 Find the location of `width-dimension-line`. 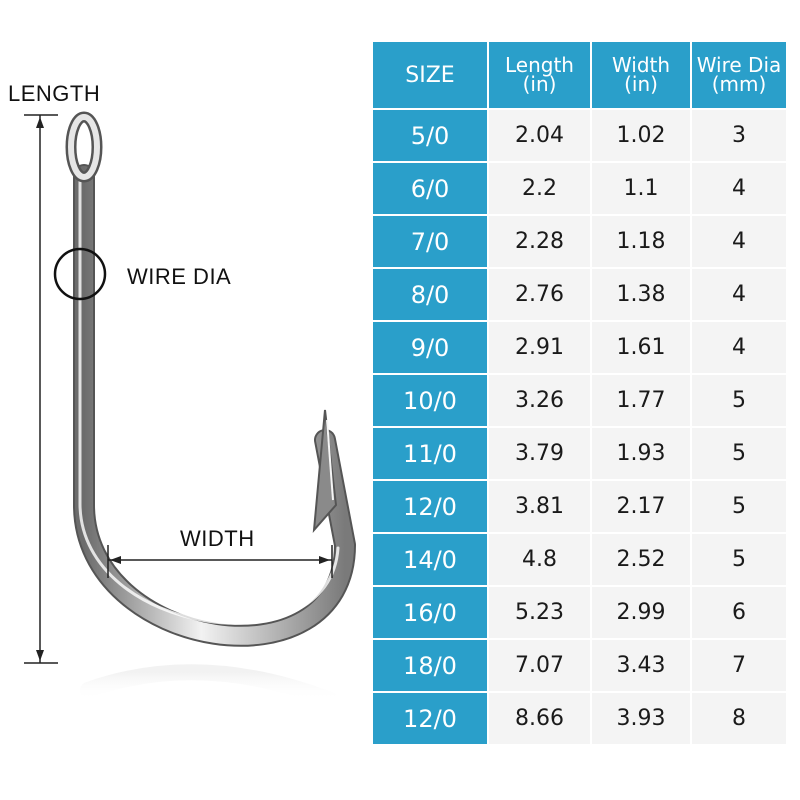

width-dimension-line is located at coordinates (220, 561).